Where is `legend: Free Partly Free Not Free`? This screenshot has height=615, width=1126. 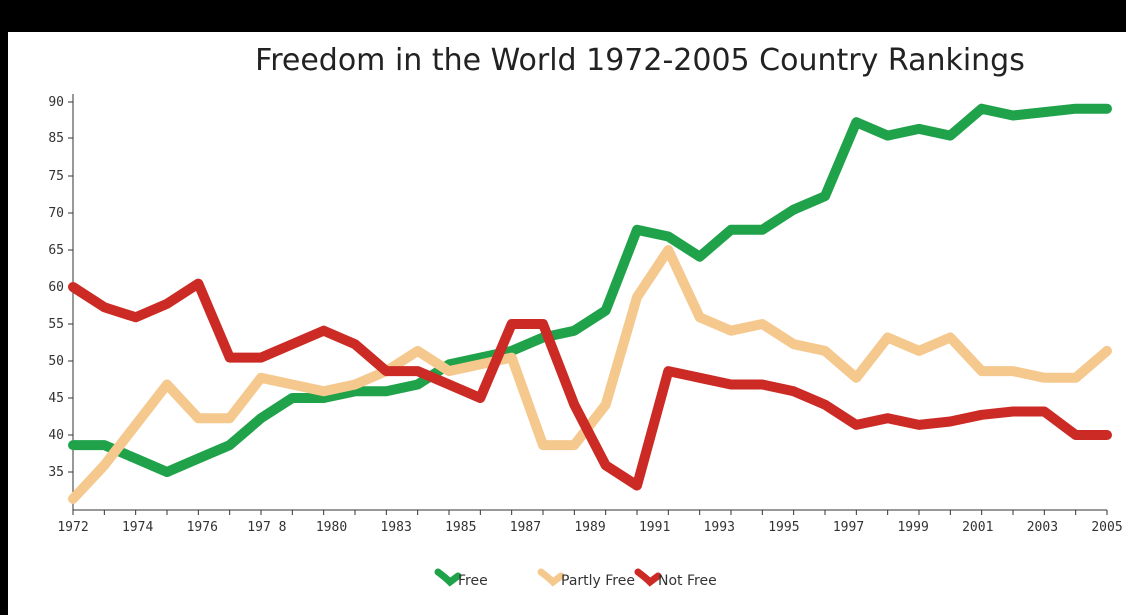
legend: Free Partly Free Not Free is located at coordinates (575, 578).